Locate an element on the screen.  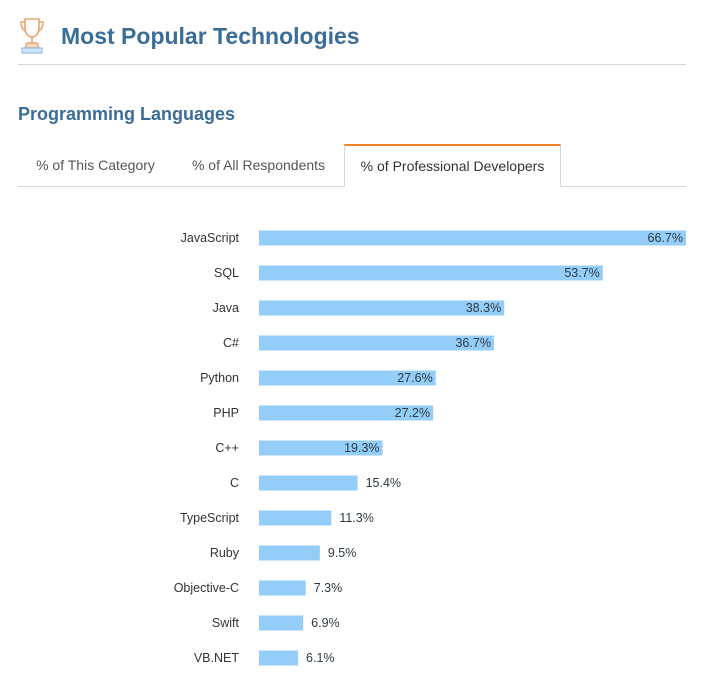
tab-professional-developers: % of Professional Developers is located at coordinates (452, 165).